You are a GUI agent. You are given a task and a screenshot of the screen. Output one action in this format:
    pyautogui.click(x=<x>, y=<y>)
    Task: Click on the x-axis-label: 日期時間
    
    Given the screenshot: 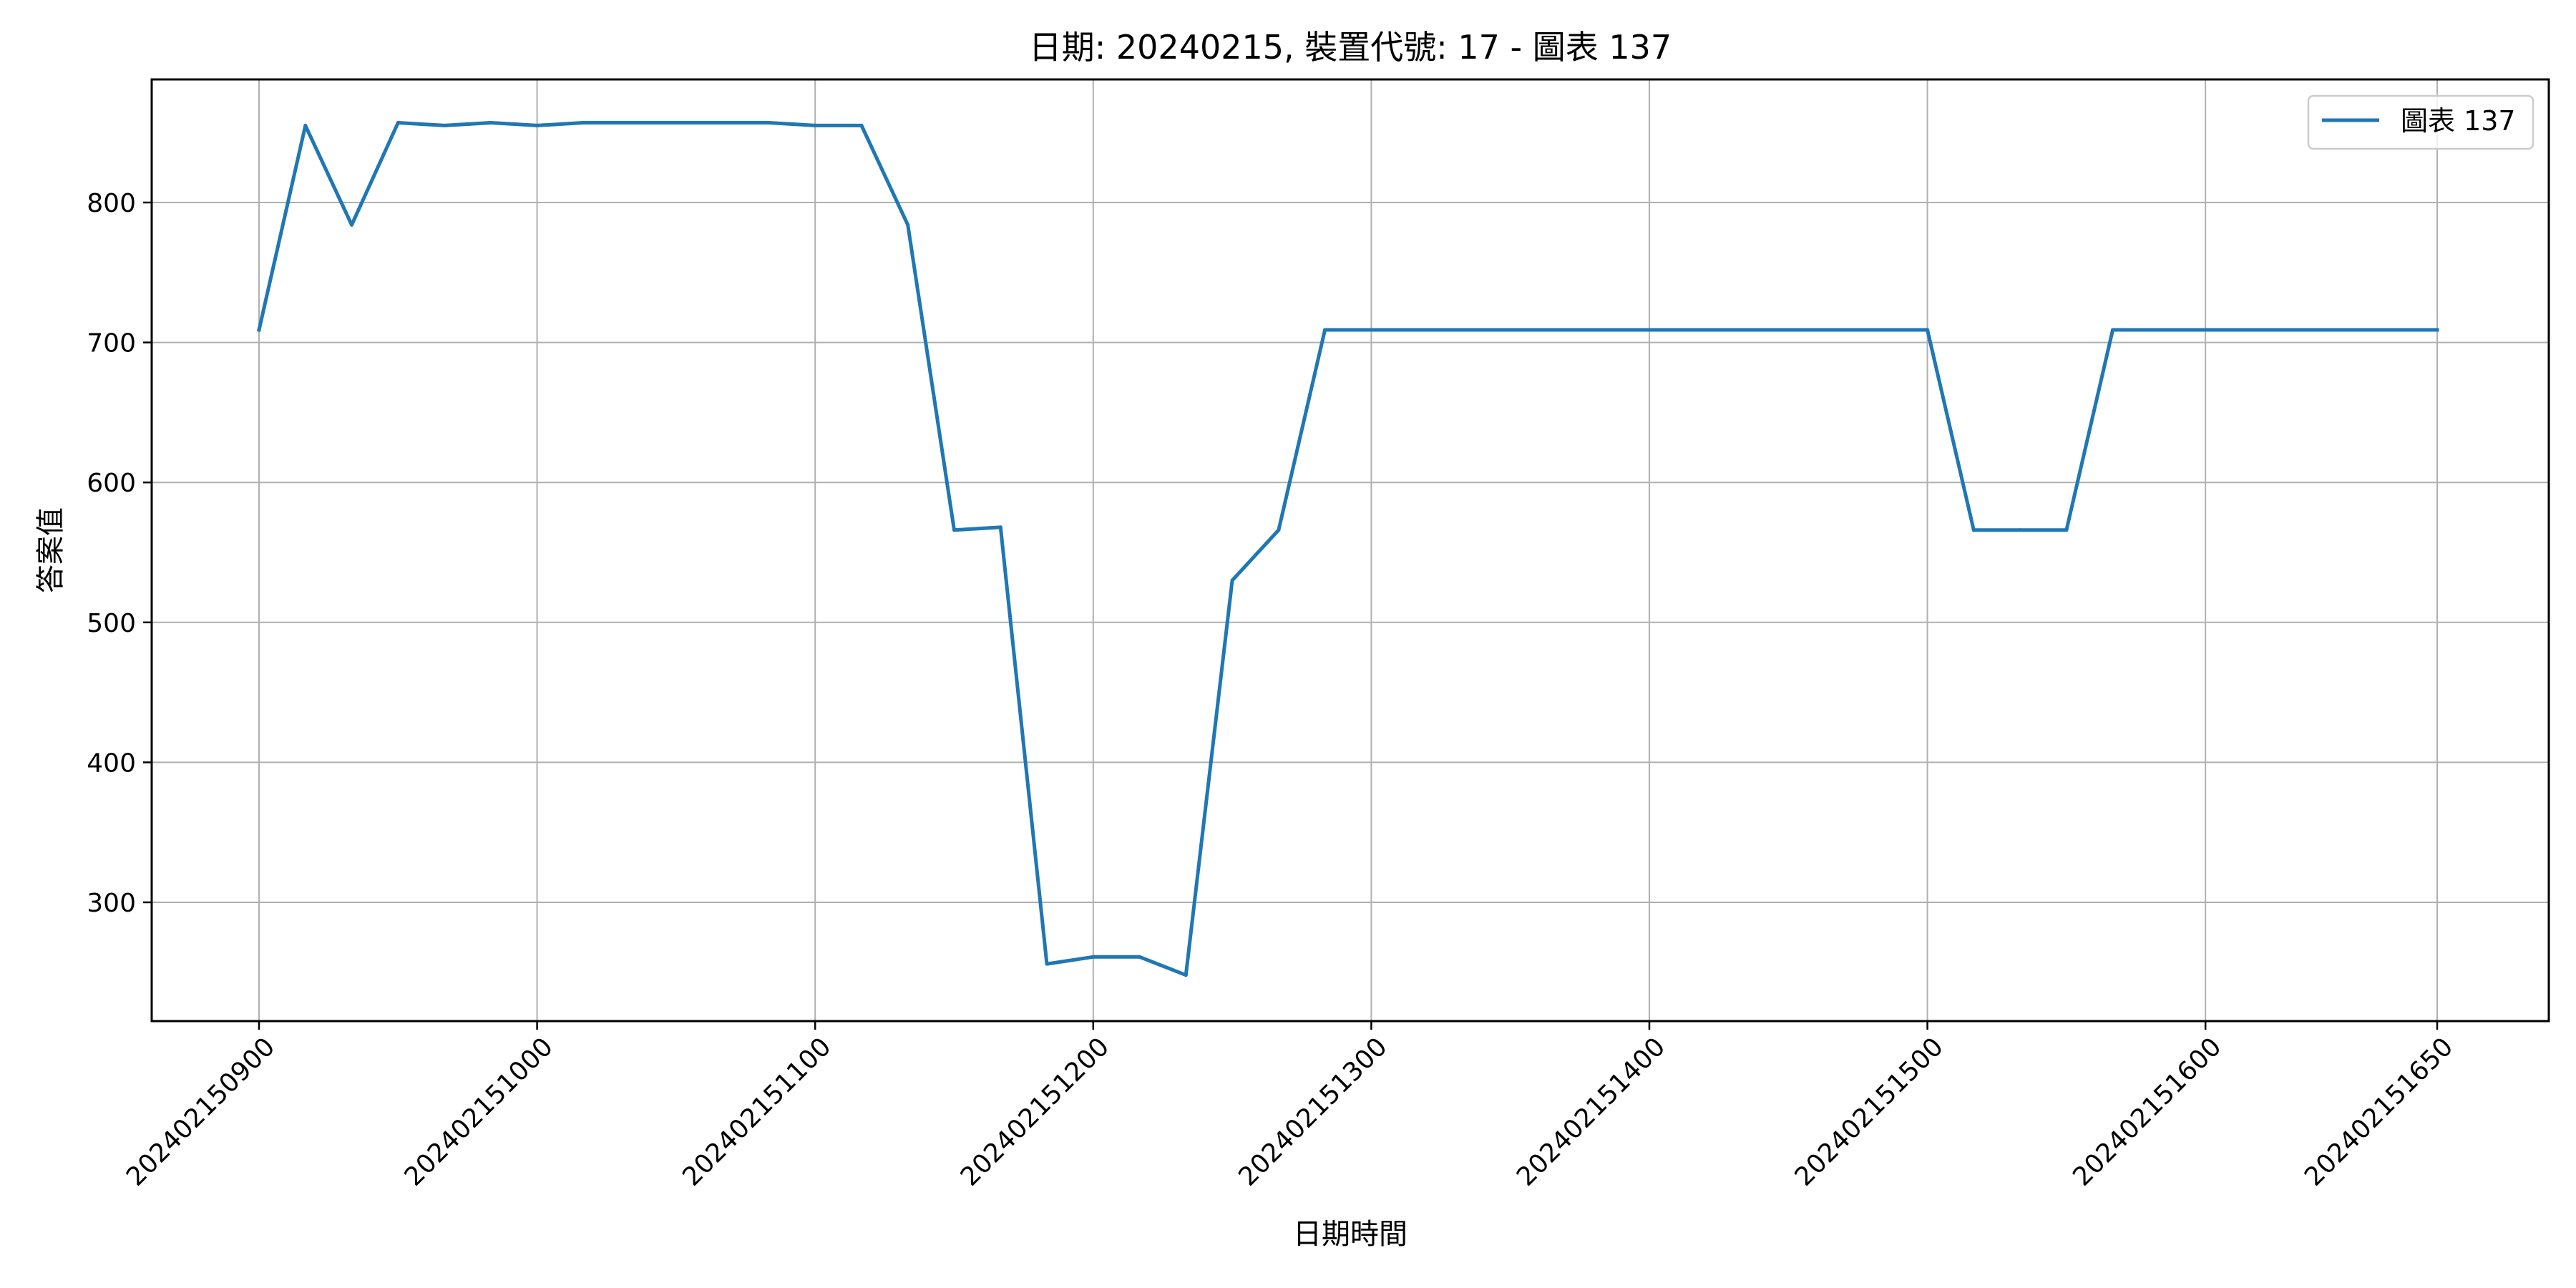 What is the action you would take?
    pyautogui.click(x=1350, y=1234)
    